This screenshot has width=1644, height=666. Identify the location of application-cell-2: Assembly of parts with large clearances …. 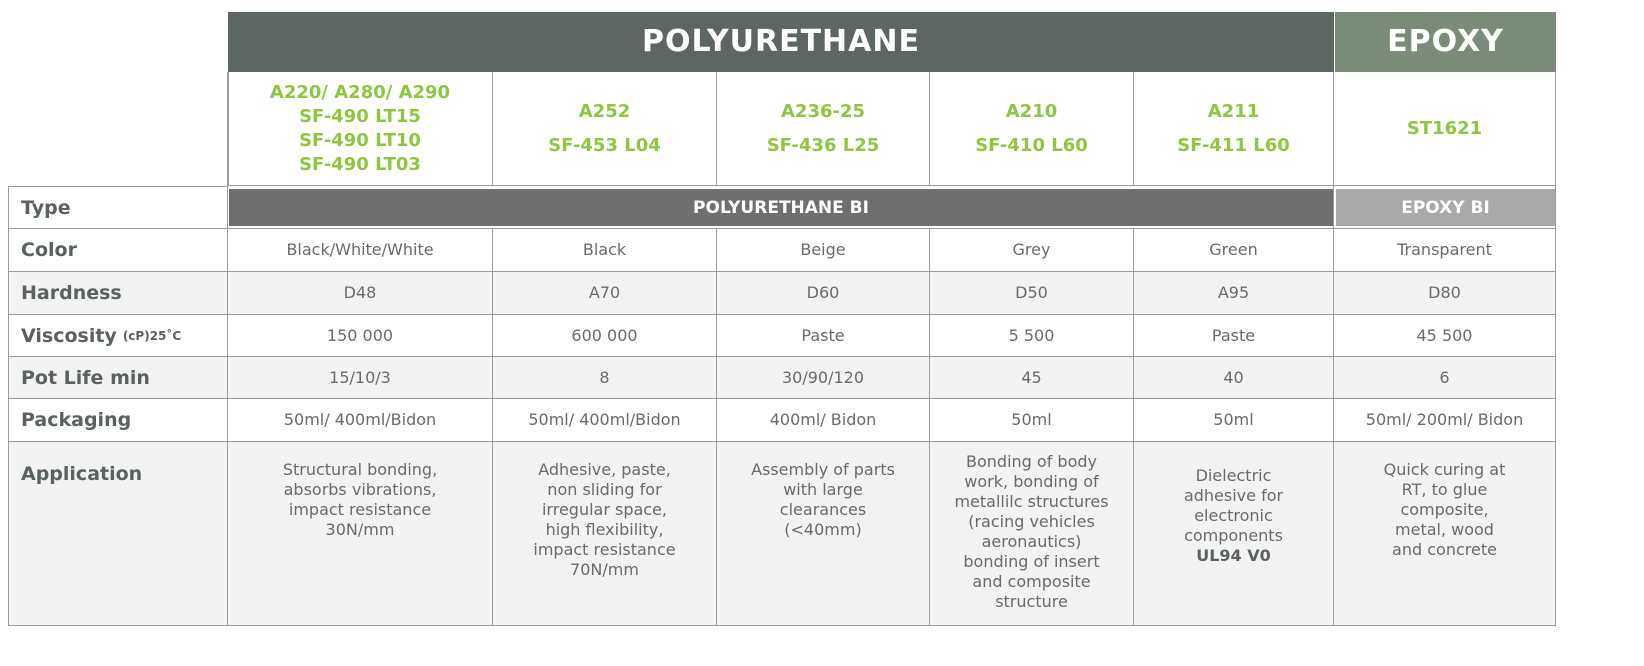
(823, 534).